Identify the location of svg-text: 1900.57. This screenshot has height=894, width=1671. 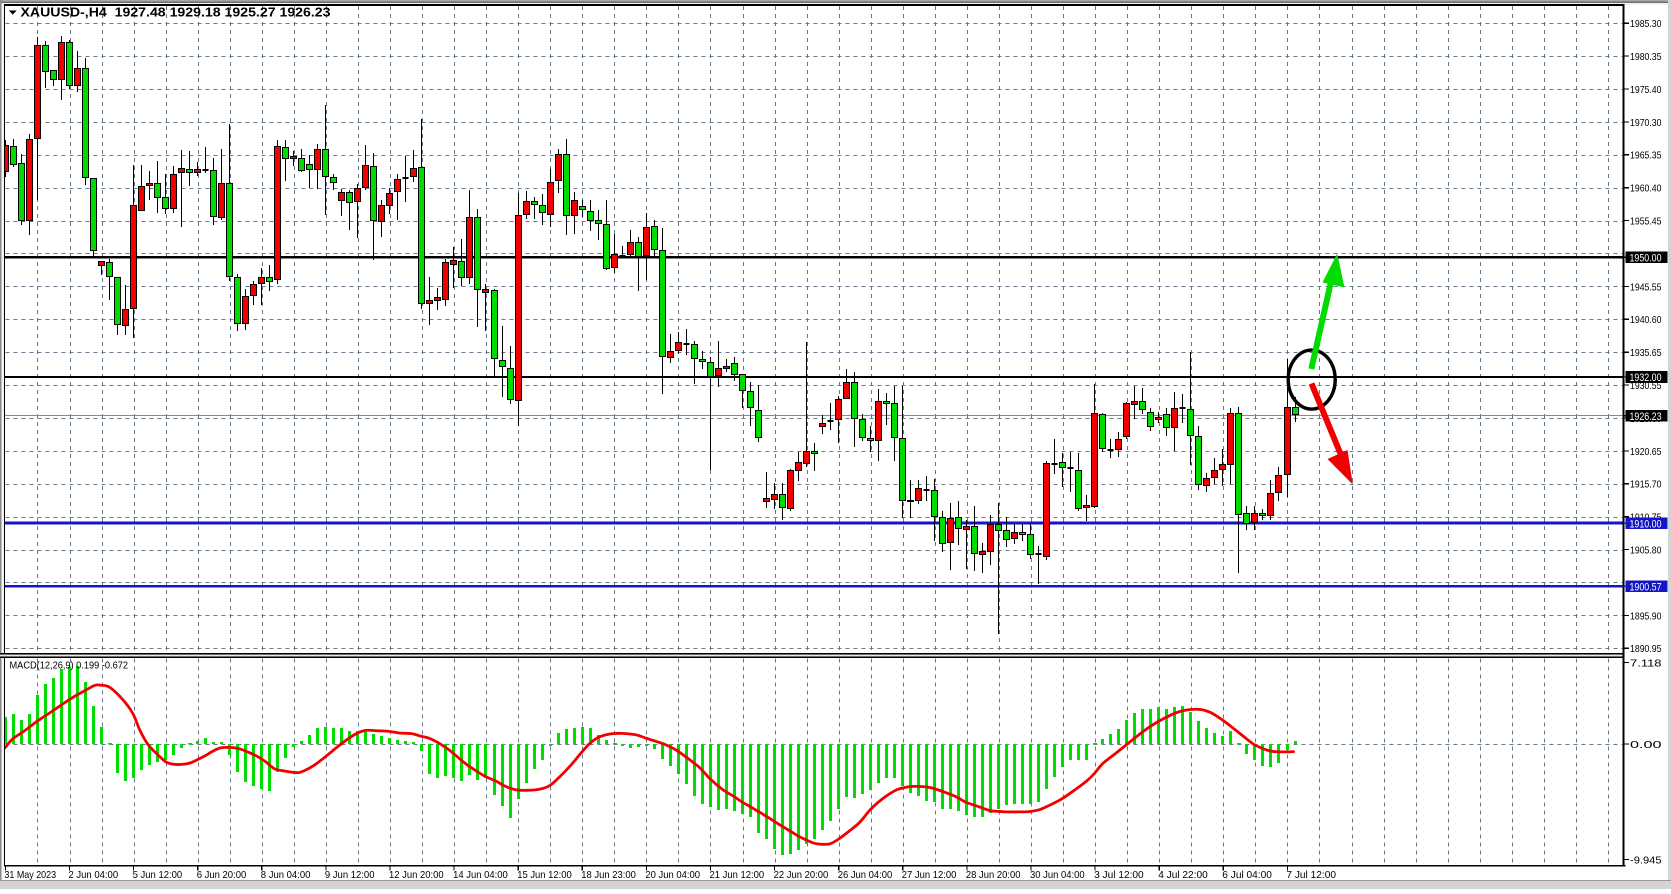
(1646, 587).